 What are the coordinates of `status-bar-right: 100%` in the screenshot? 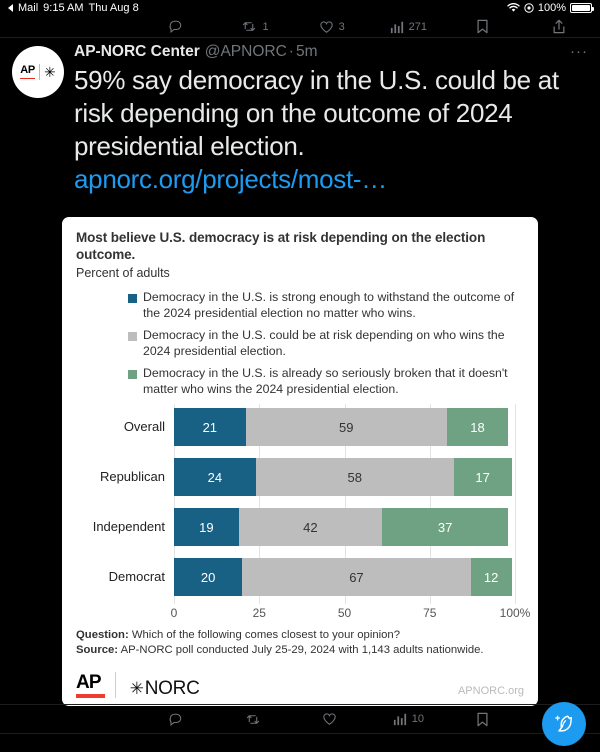 It's located at (550, 8).